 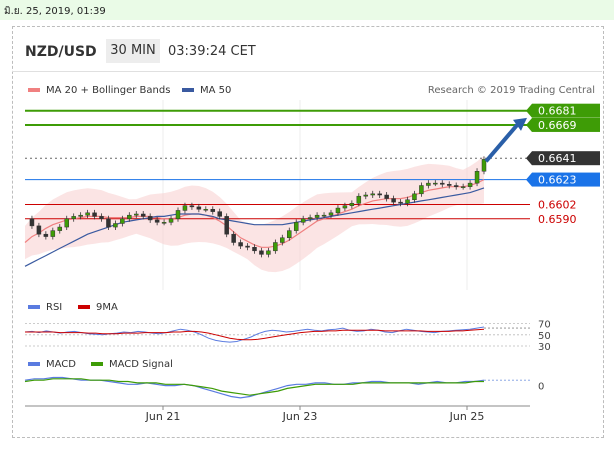 I want to click on header-time: 03:39:24 CET, so click(x=212, y=51).